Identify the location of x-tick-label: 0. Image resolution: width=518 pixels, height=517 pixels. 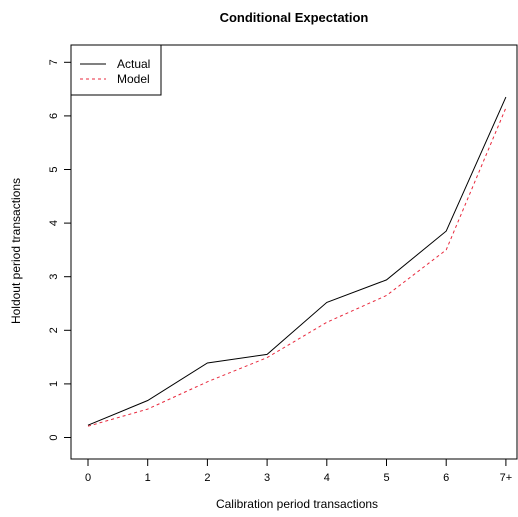
(88, 478).